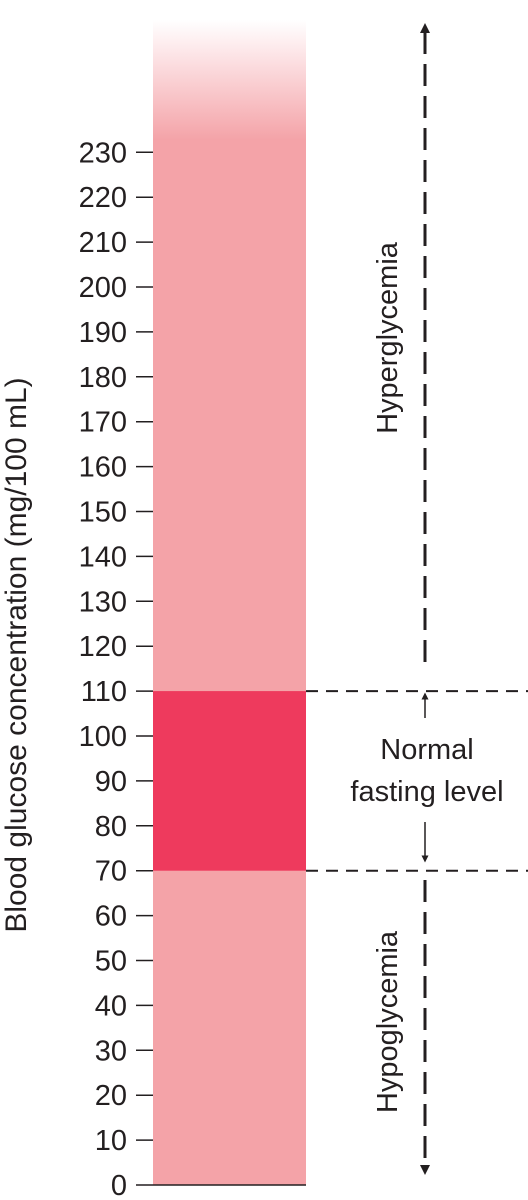  I want to click on tick-label-140: 140, so click(103, 557).